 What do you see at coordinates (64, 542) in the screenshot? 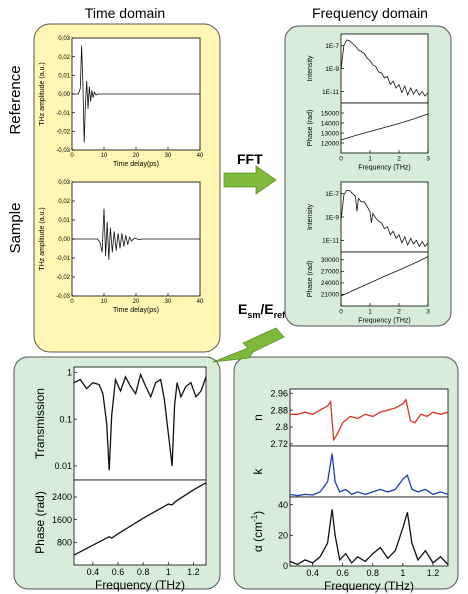
I see `trans_phase-ytick-label: 800` at bounding box center [64, 542].